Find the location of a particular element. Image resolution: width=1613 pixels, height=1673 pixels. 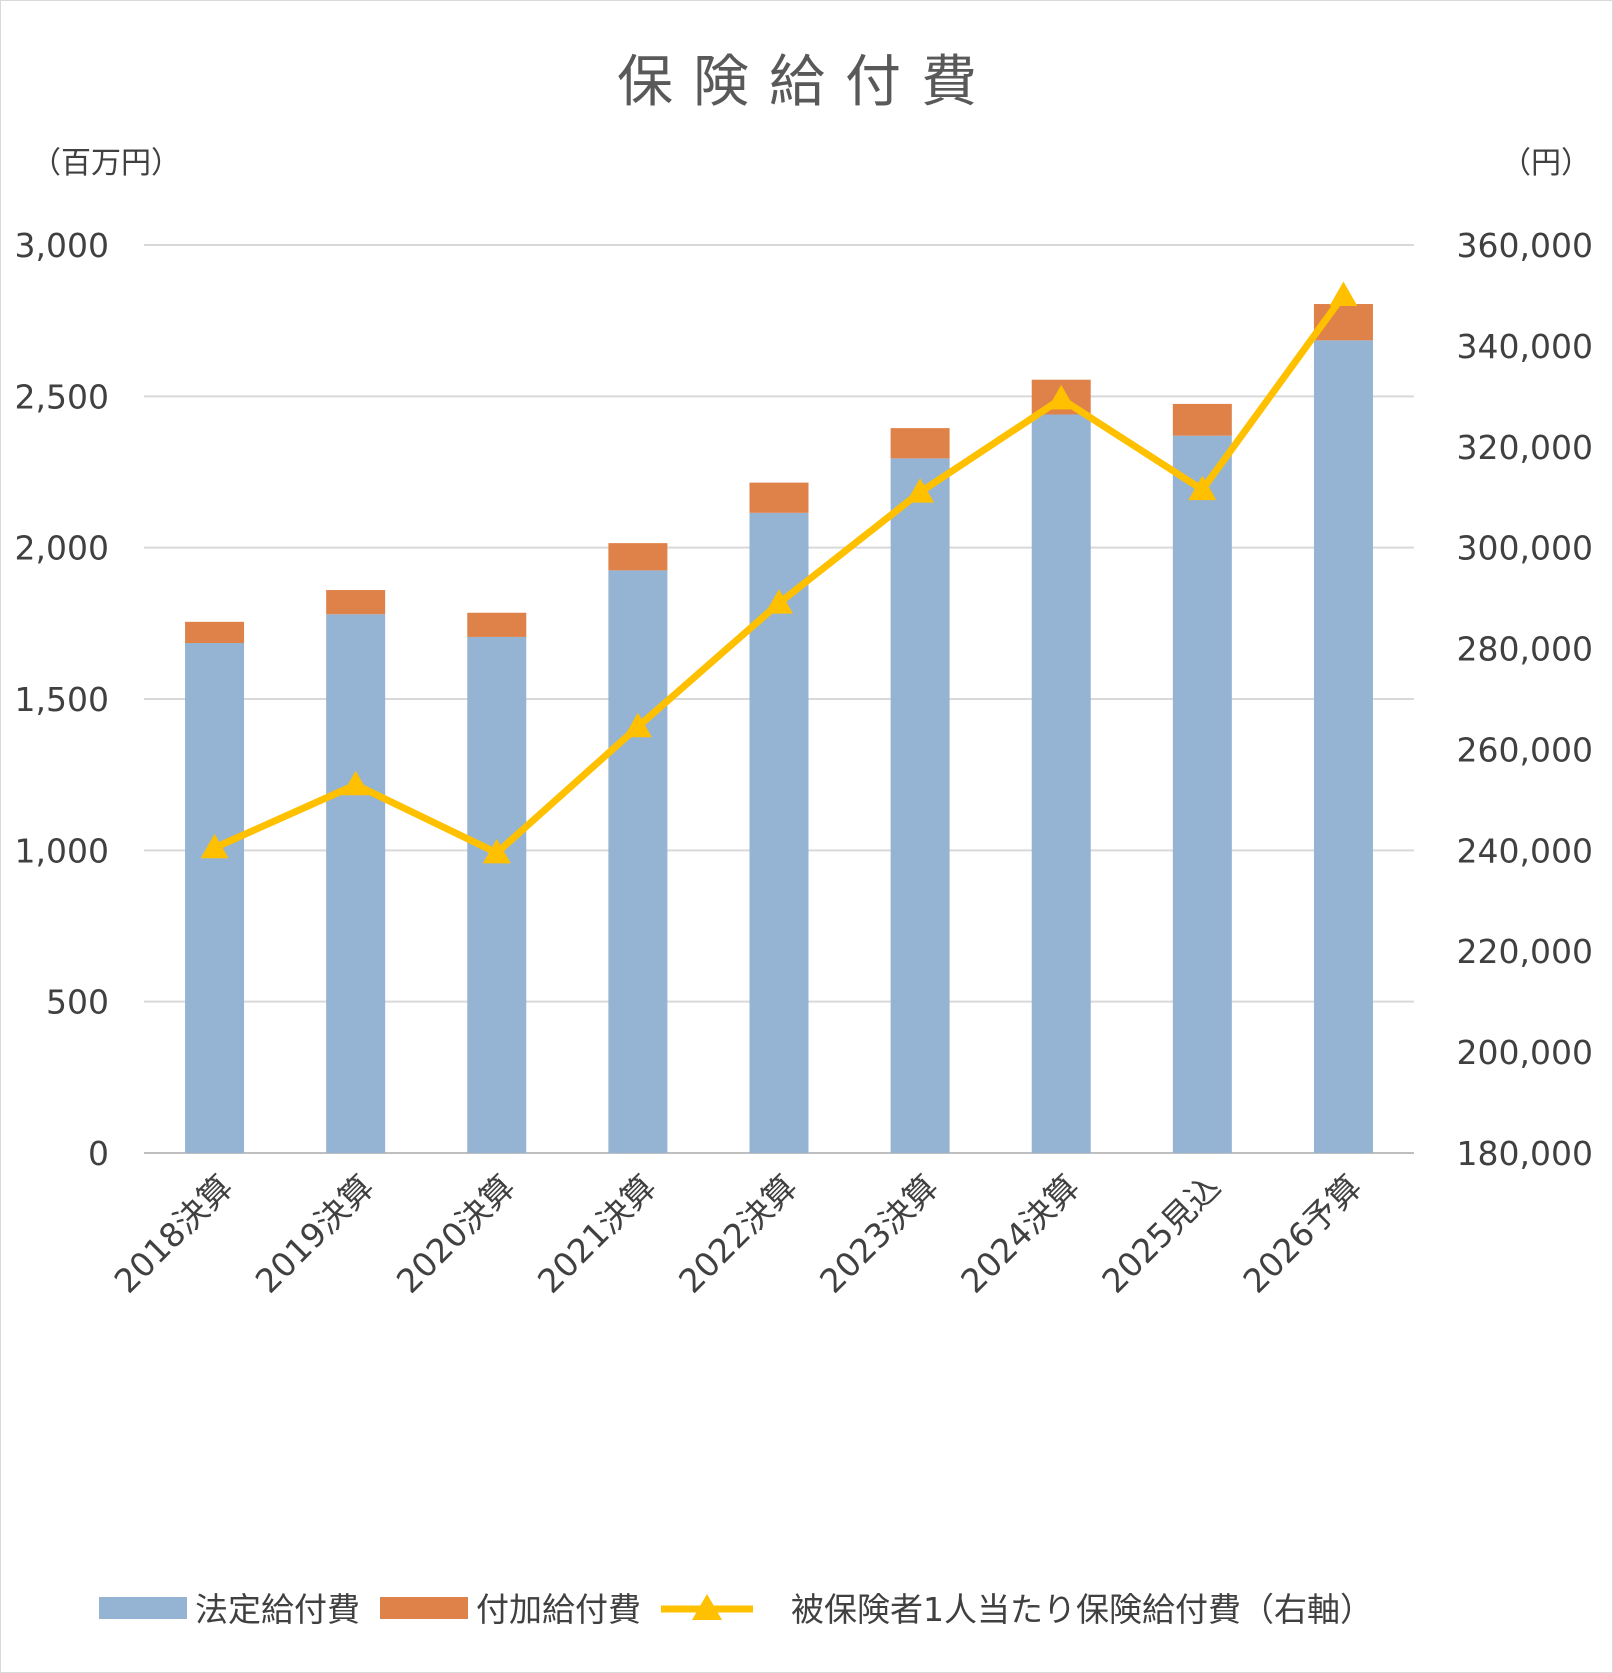

right-tick-label: 220,000 is located at coordinates (1525, 951).